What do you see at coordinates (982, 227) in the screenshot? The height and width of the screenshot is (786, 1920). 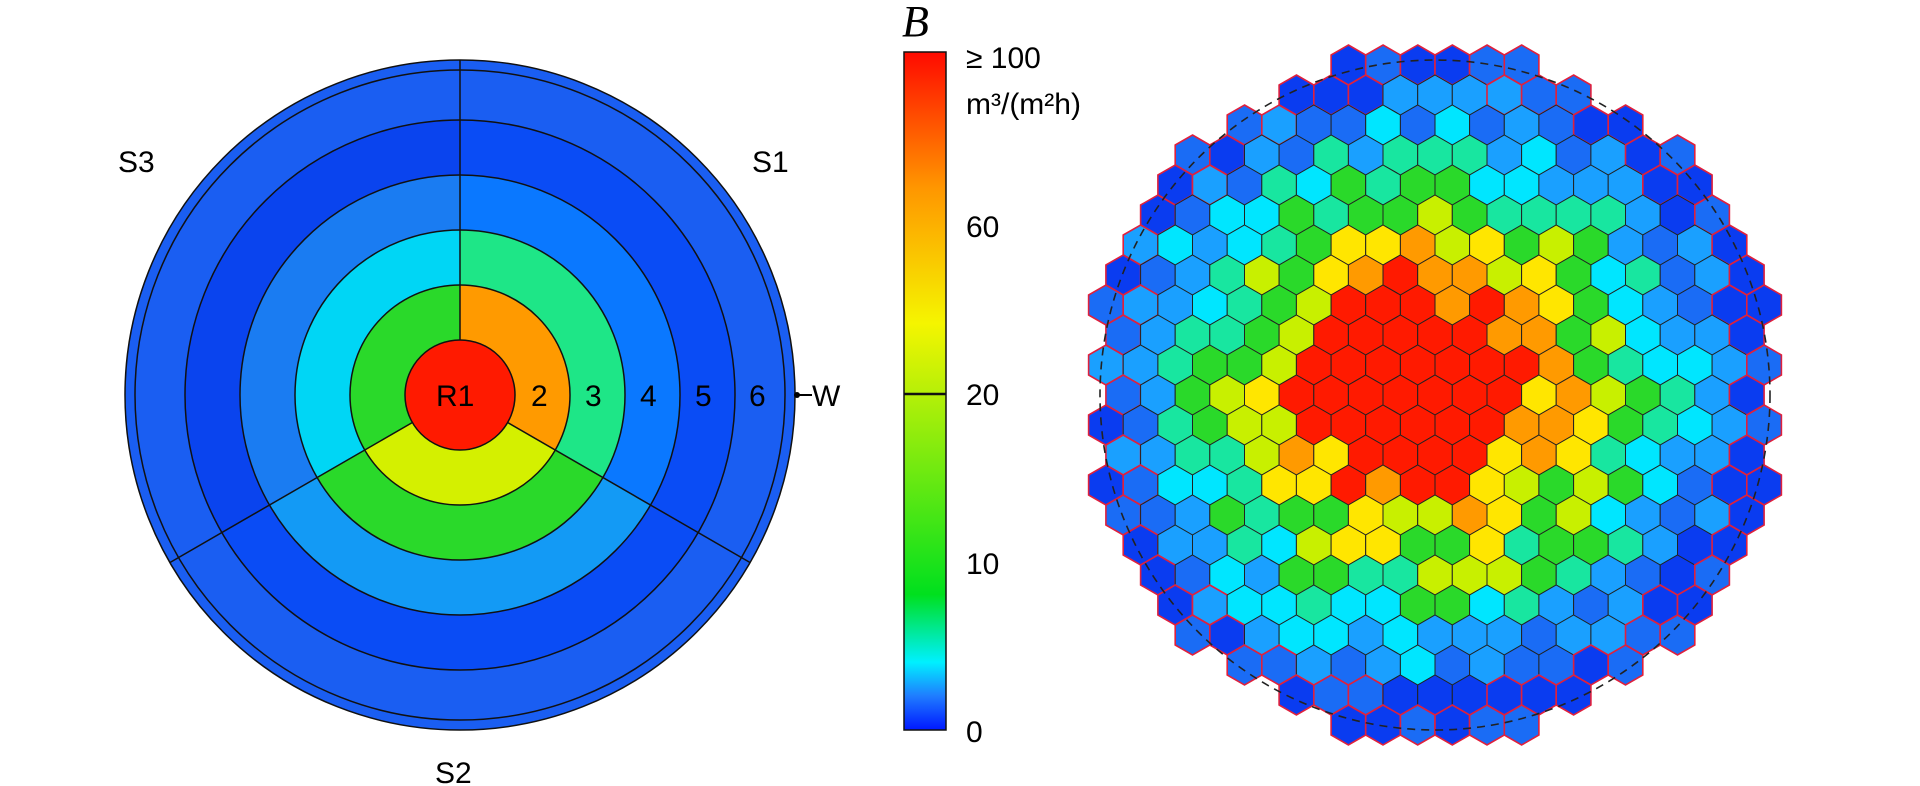 I see `colorbar-tick-60: 60` at bounding box center [982, 227].